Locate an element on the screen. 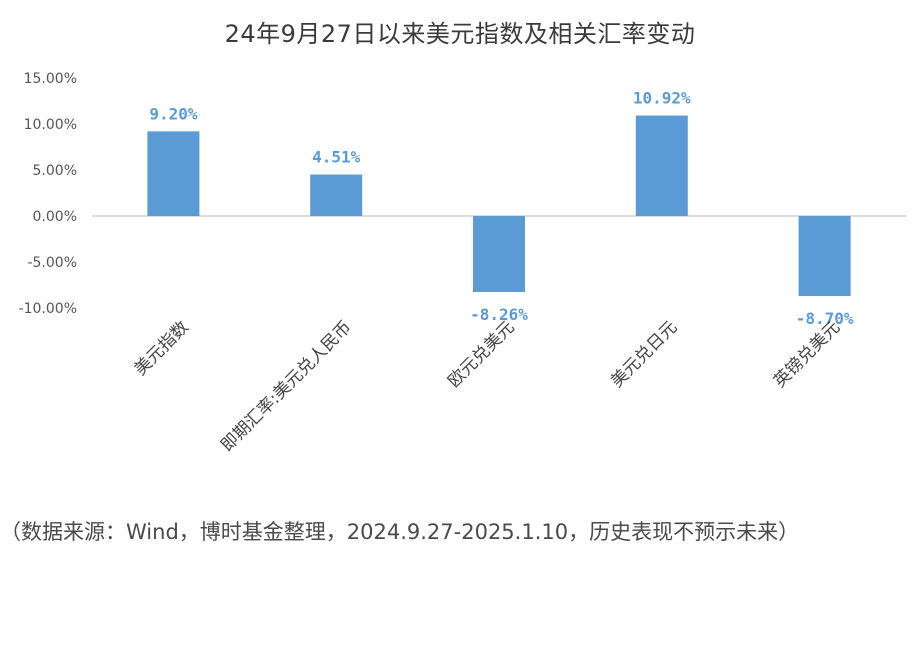 This screenshot has width=920, height=648. data-label: -8.70% is located at coordinates (825, 318).